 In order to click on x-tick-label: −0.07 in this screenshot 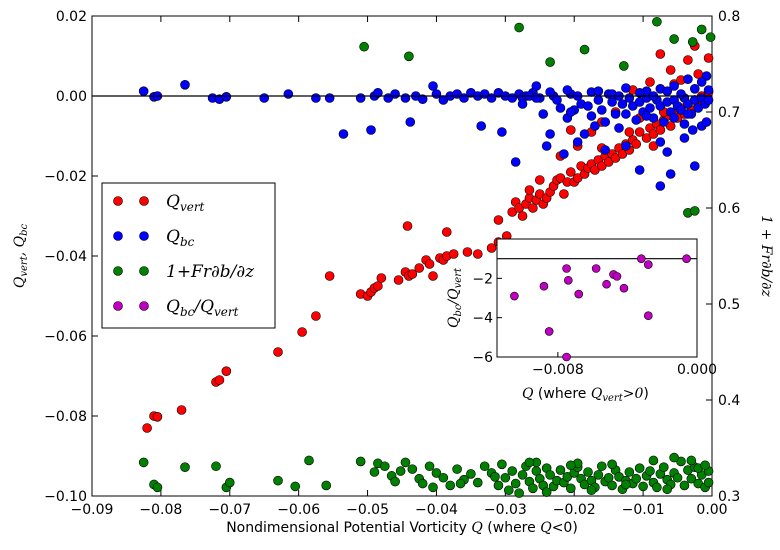, I will do `click(229, 510)`.